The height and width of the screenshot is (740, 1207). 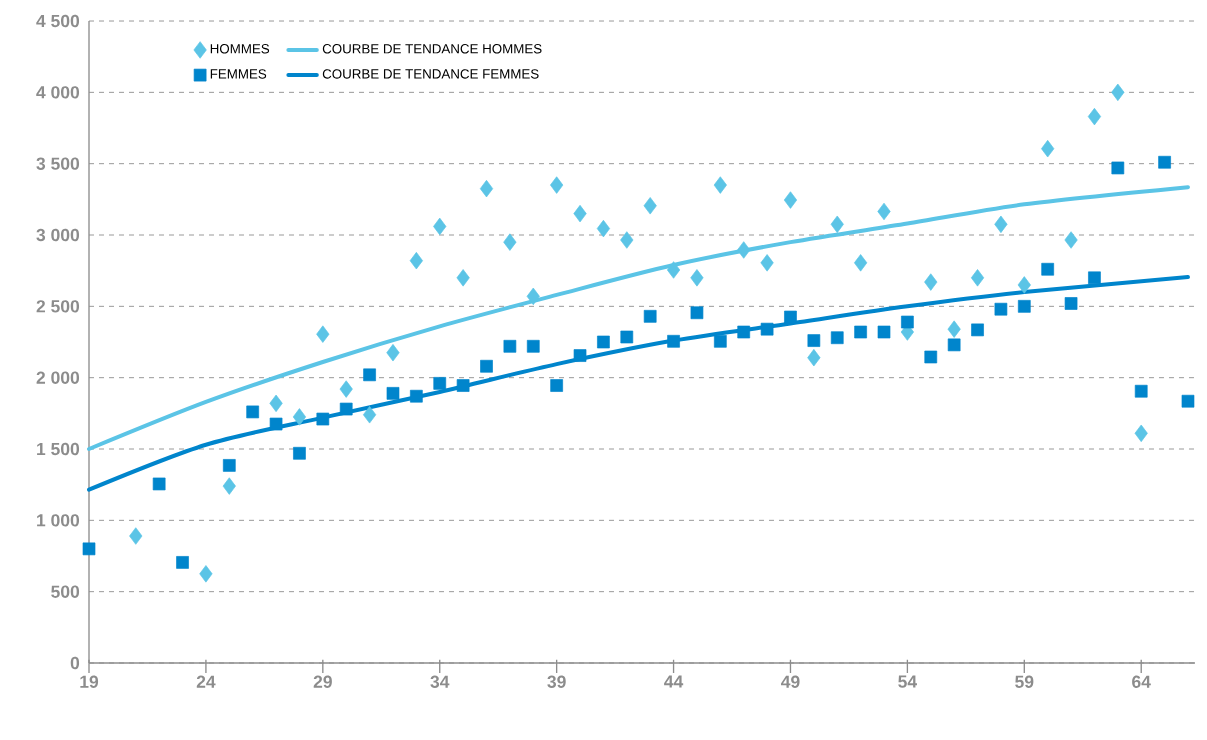 I want to click on y-tick-label: 2 000, so click(x=58, y=377).